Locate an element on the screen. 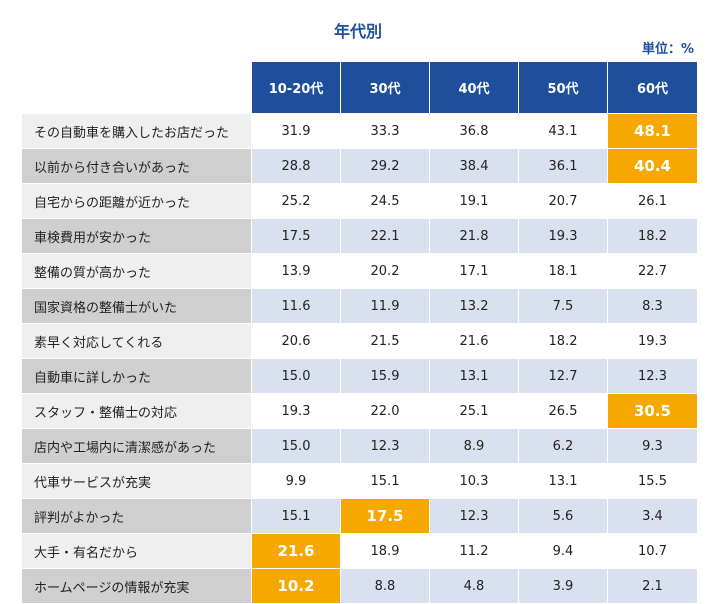  value-cell: 9.9 is located at coordinates (296, 481).